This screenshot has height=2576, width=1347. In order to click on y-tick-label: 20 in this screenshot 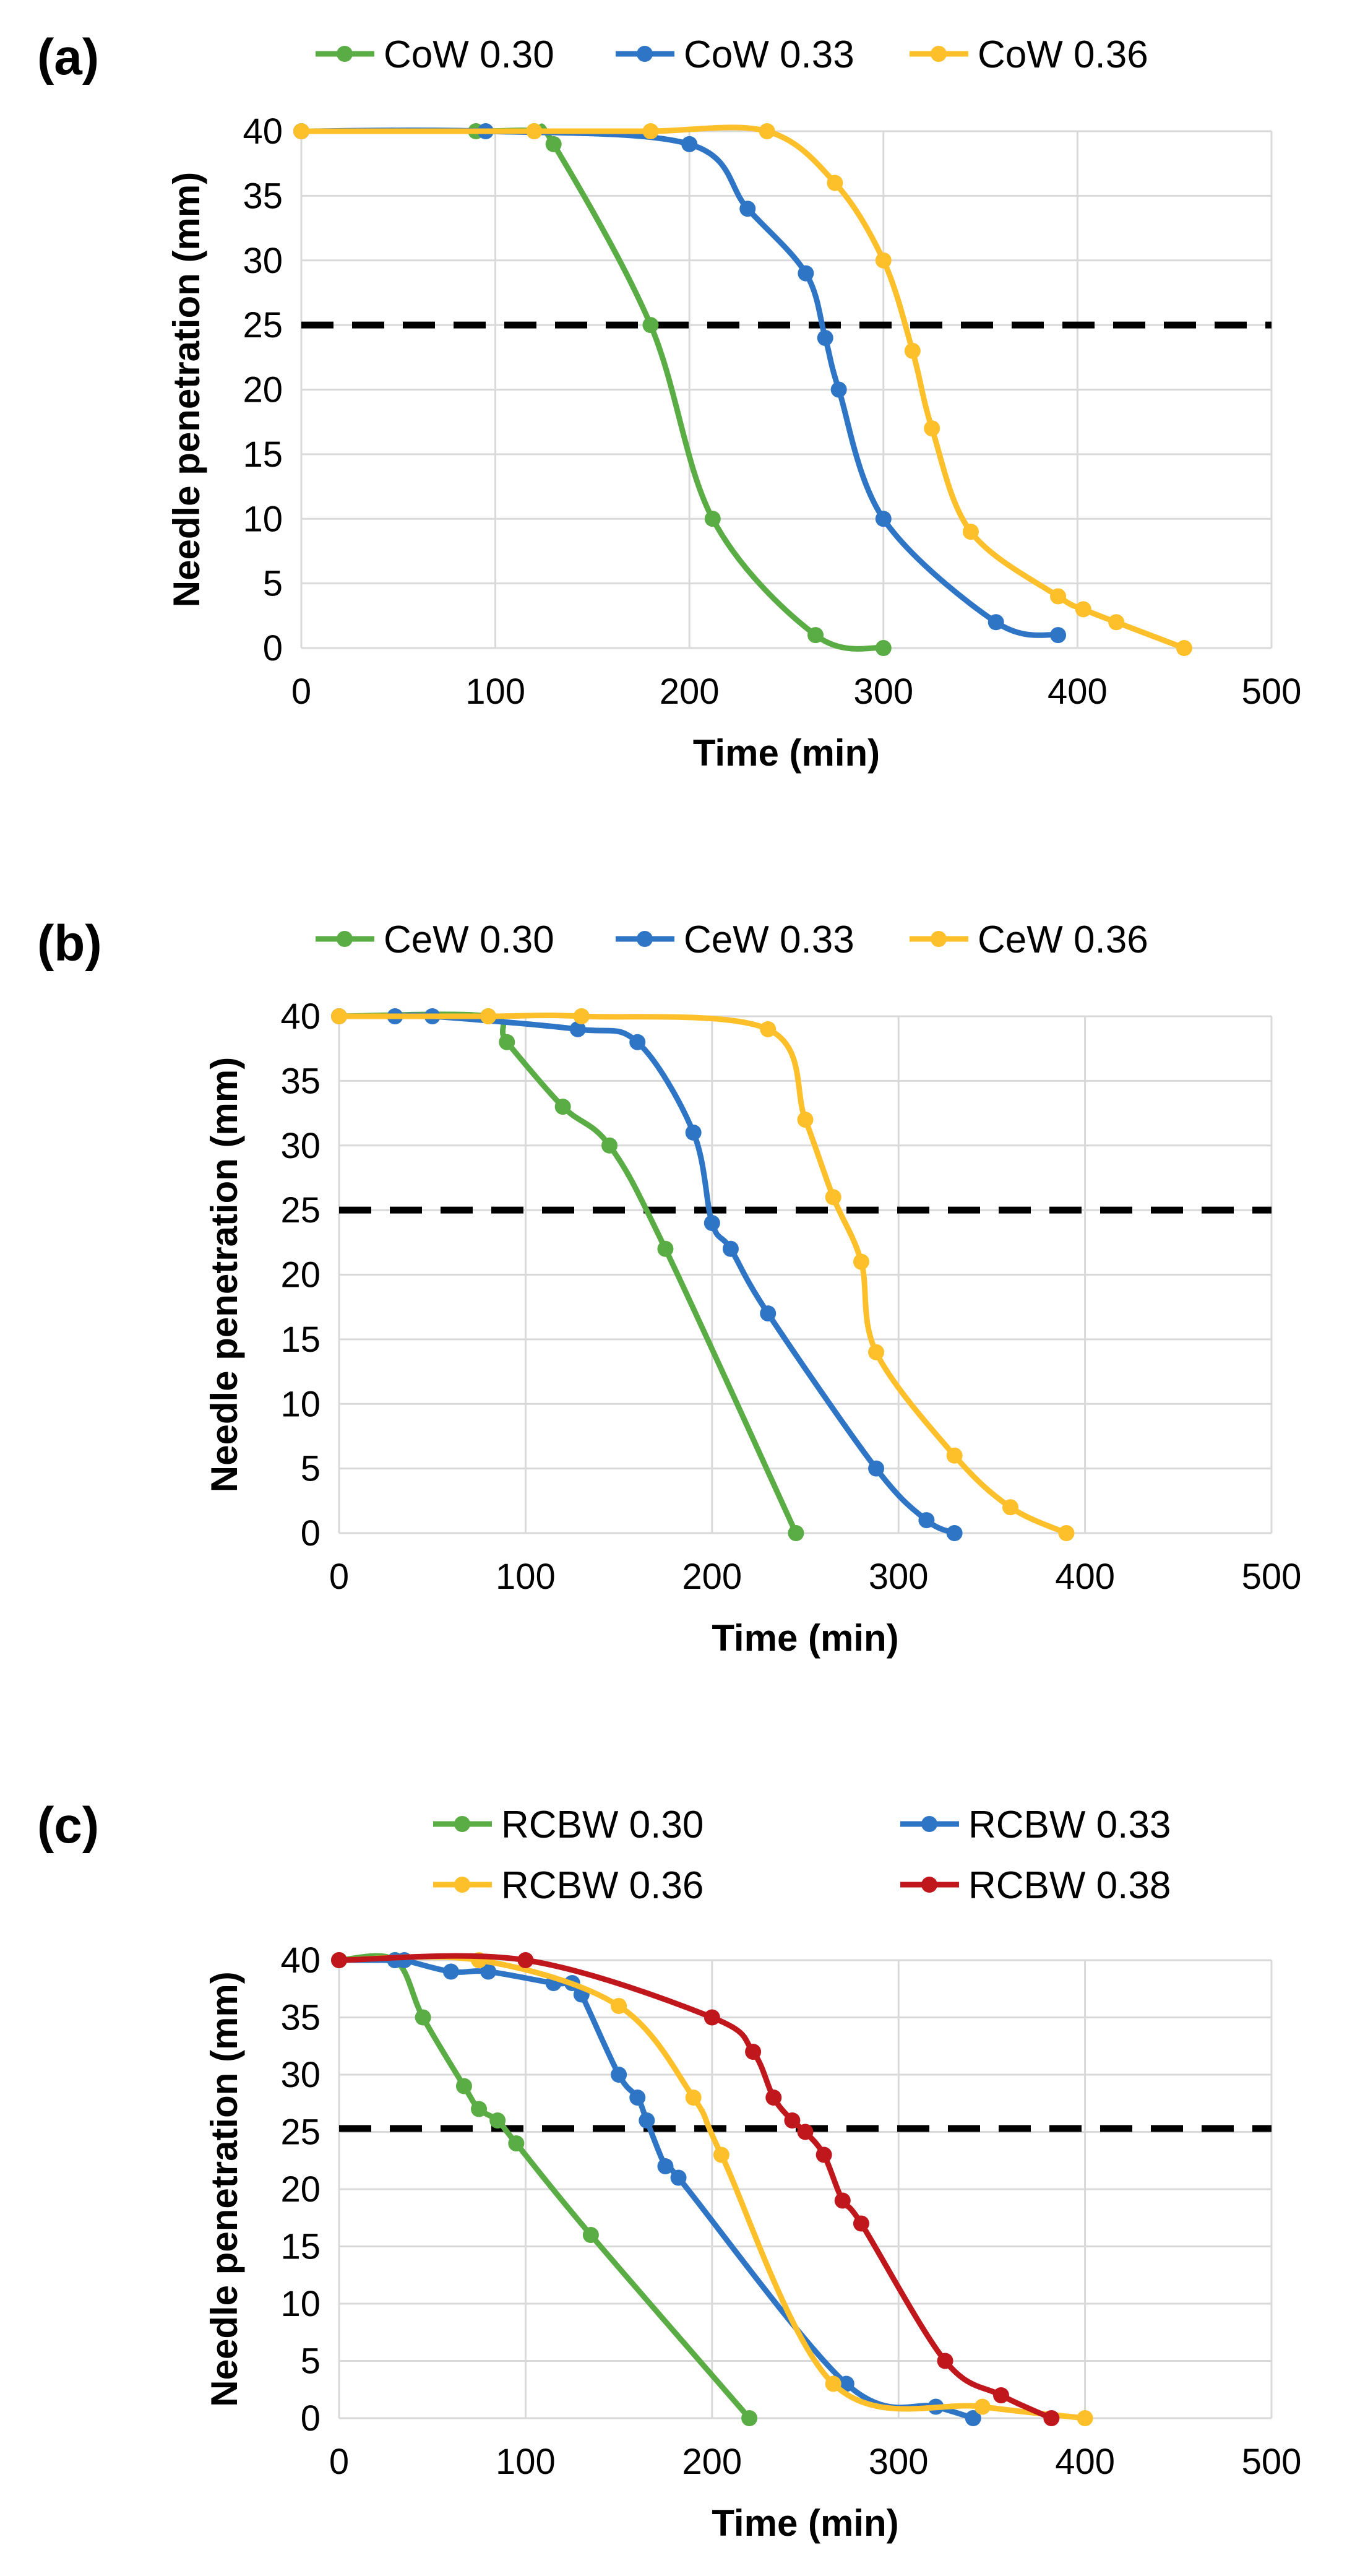, I will do `click(263, 390)`.